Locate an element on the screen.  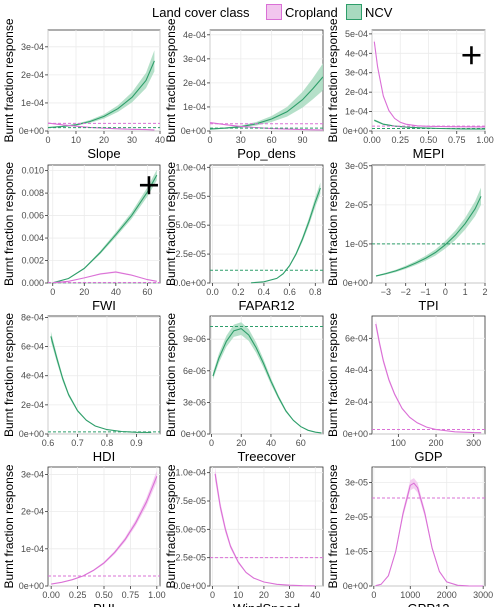
ci-band-ncv is located at coordinates (428, 232).